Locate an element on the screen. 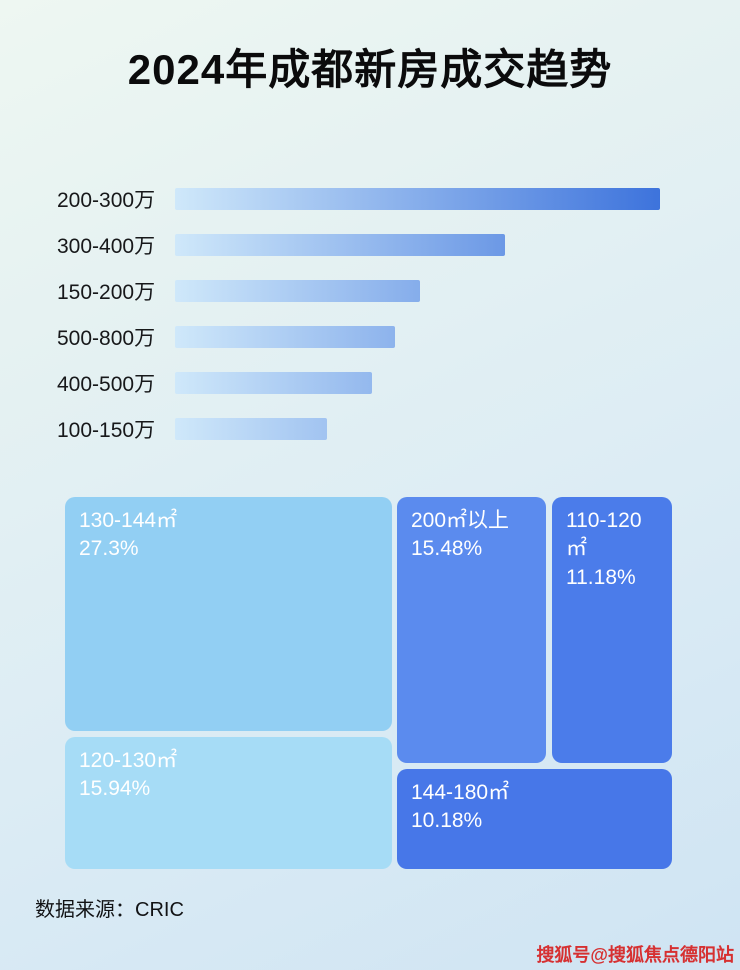 The image size is (740, 970). bar-row: 400-500万 is located at coordinates (358, 384).